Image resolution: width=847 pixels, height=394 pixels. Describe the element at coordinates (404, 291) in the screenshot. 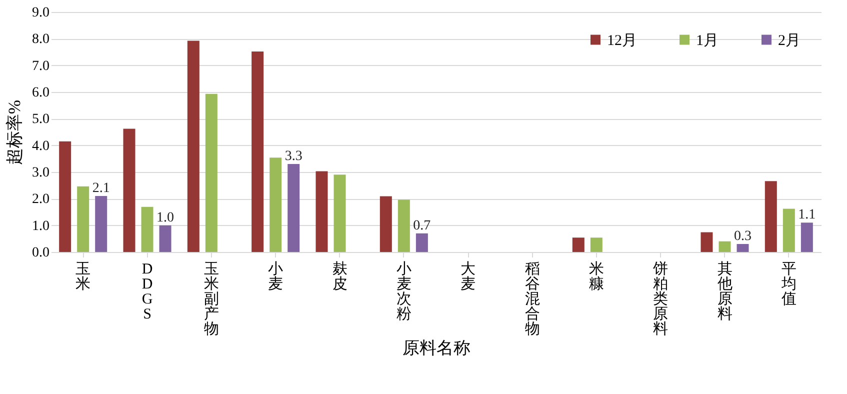

I see `x-tick-label: 小麦次粉` at that location.